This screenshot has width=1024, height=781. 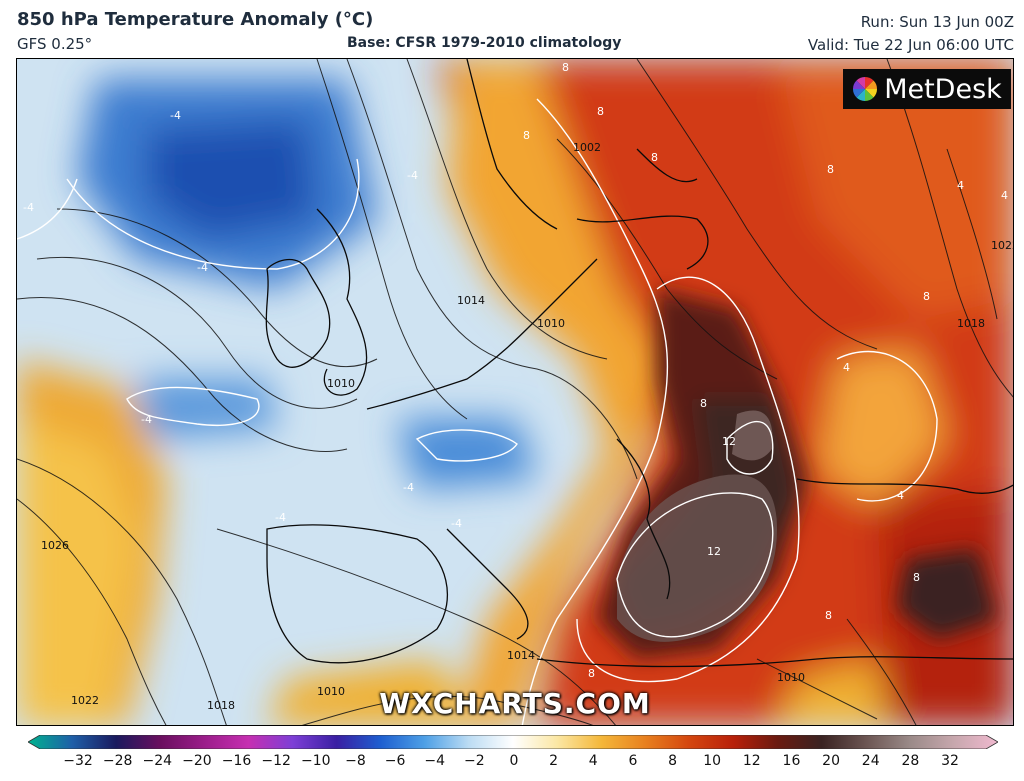 What do you see at coordinates (633, 761) in the screenshot?
I see `colorbar-tick-label: 6` at bounding box center [633, 761].